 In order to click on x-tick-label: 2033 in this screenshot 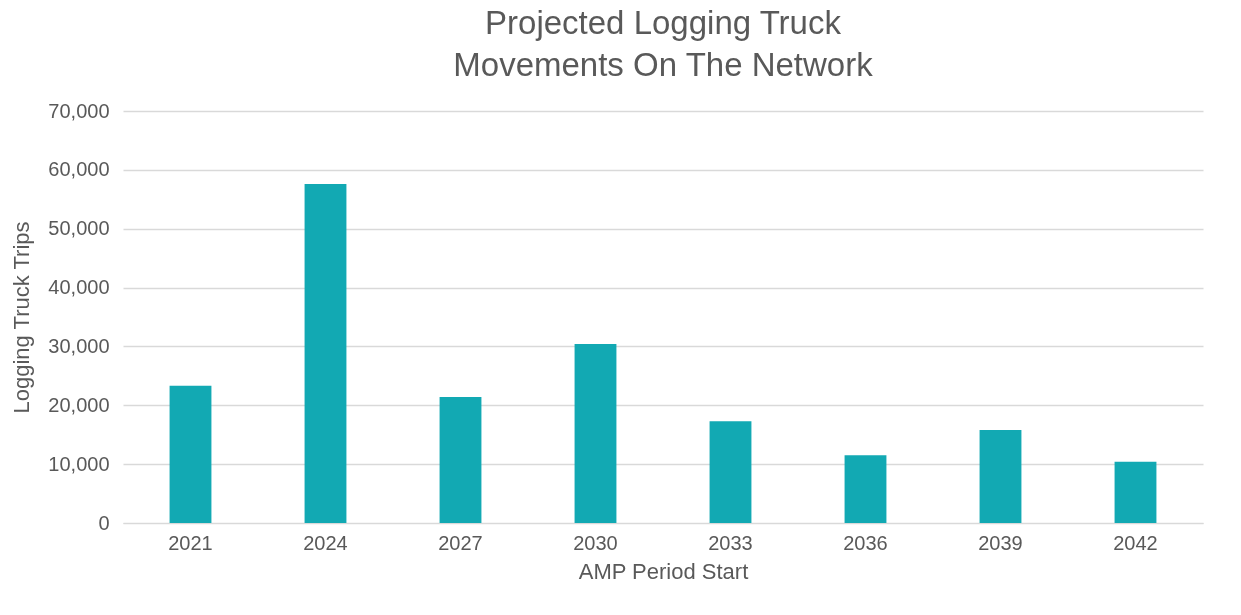, I will do `click(730, 542)`.